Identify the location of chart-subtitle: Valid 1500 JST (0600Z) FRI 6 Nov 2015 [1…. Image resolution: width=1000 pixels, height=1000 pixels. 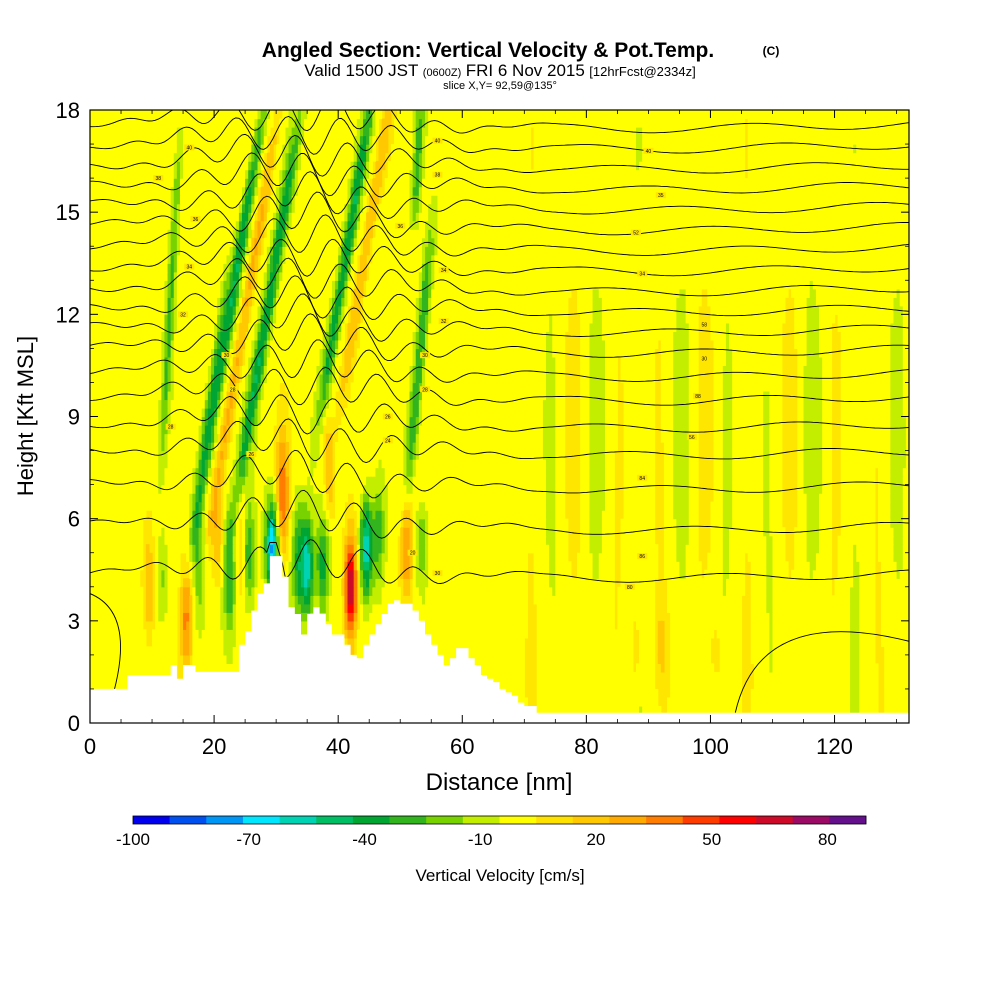
(499, 70).